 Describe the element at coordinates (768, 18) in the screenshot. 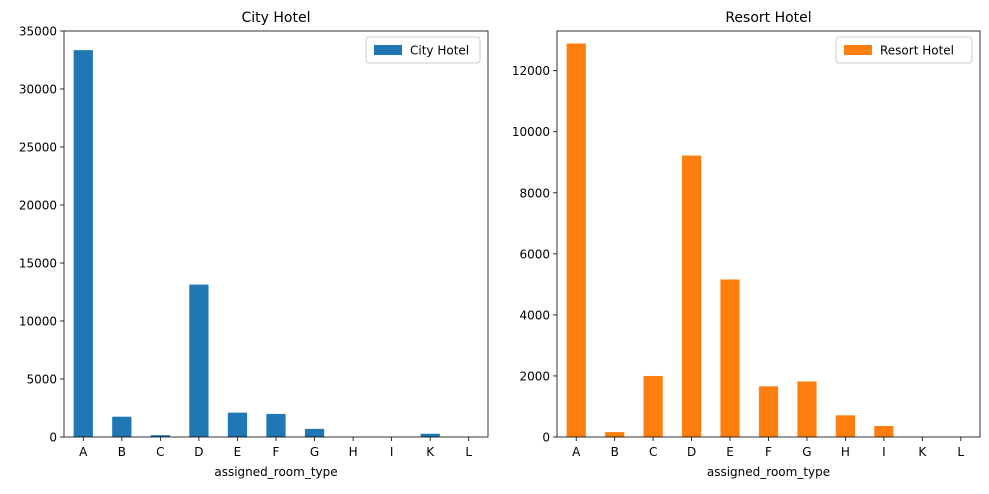

I see `chart-title: Resort Hotel` at that location.